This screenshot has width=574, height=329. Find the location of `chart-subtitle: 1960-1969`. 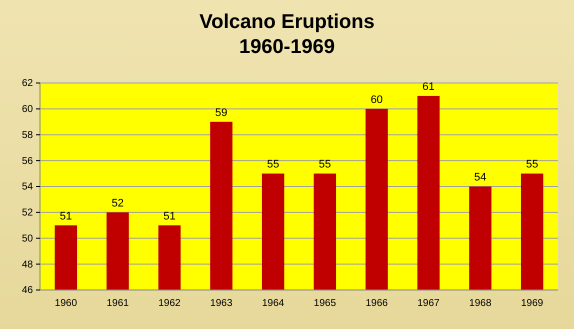

chart-subtitle: 1960-1969 is located at coordinates (287, 47).